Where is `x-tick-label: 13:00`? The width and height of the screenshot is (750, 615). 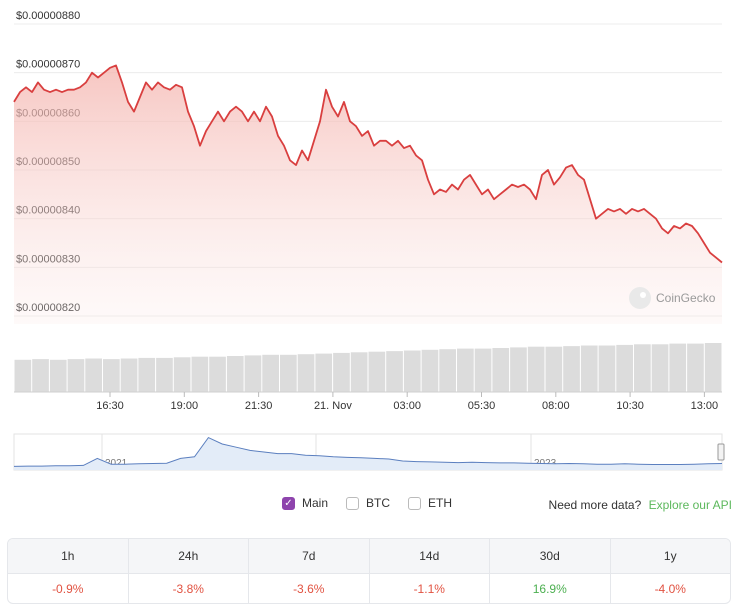 x-tick-label: 13:00 is located at coordinates (705, 406).